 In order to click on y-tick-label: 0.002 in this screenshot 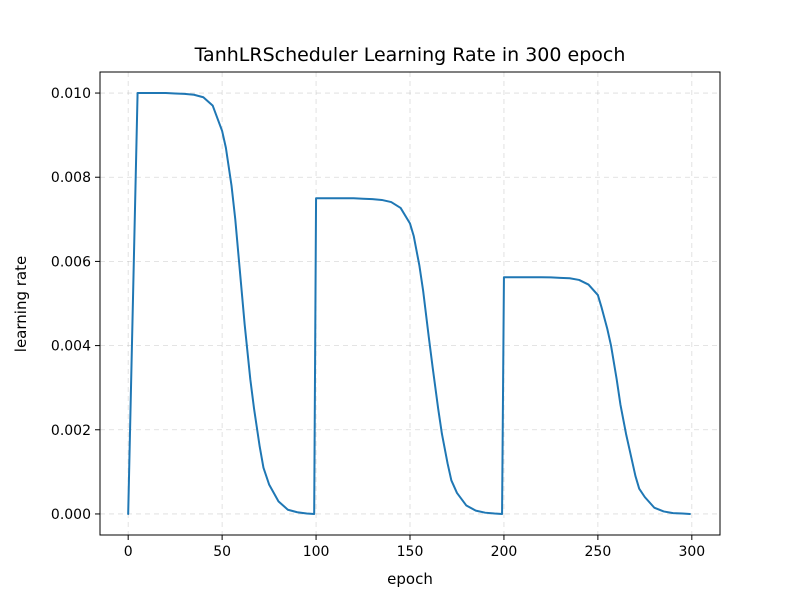, I will do `click(71, 431)`.